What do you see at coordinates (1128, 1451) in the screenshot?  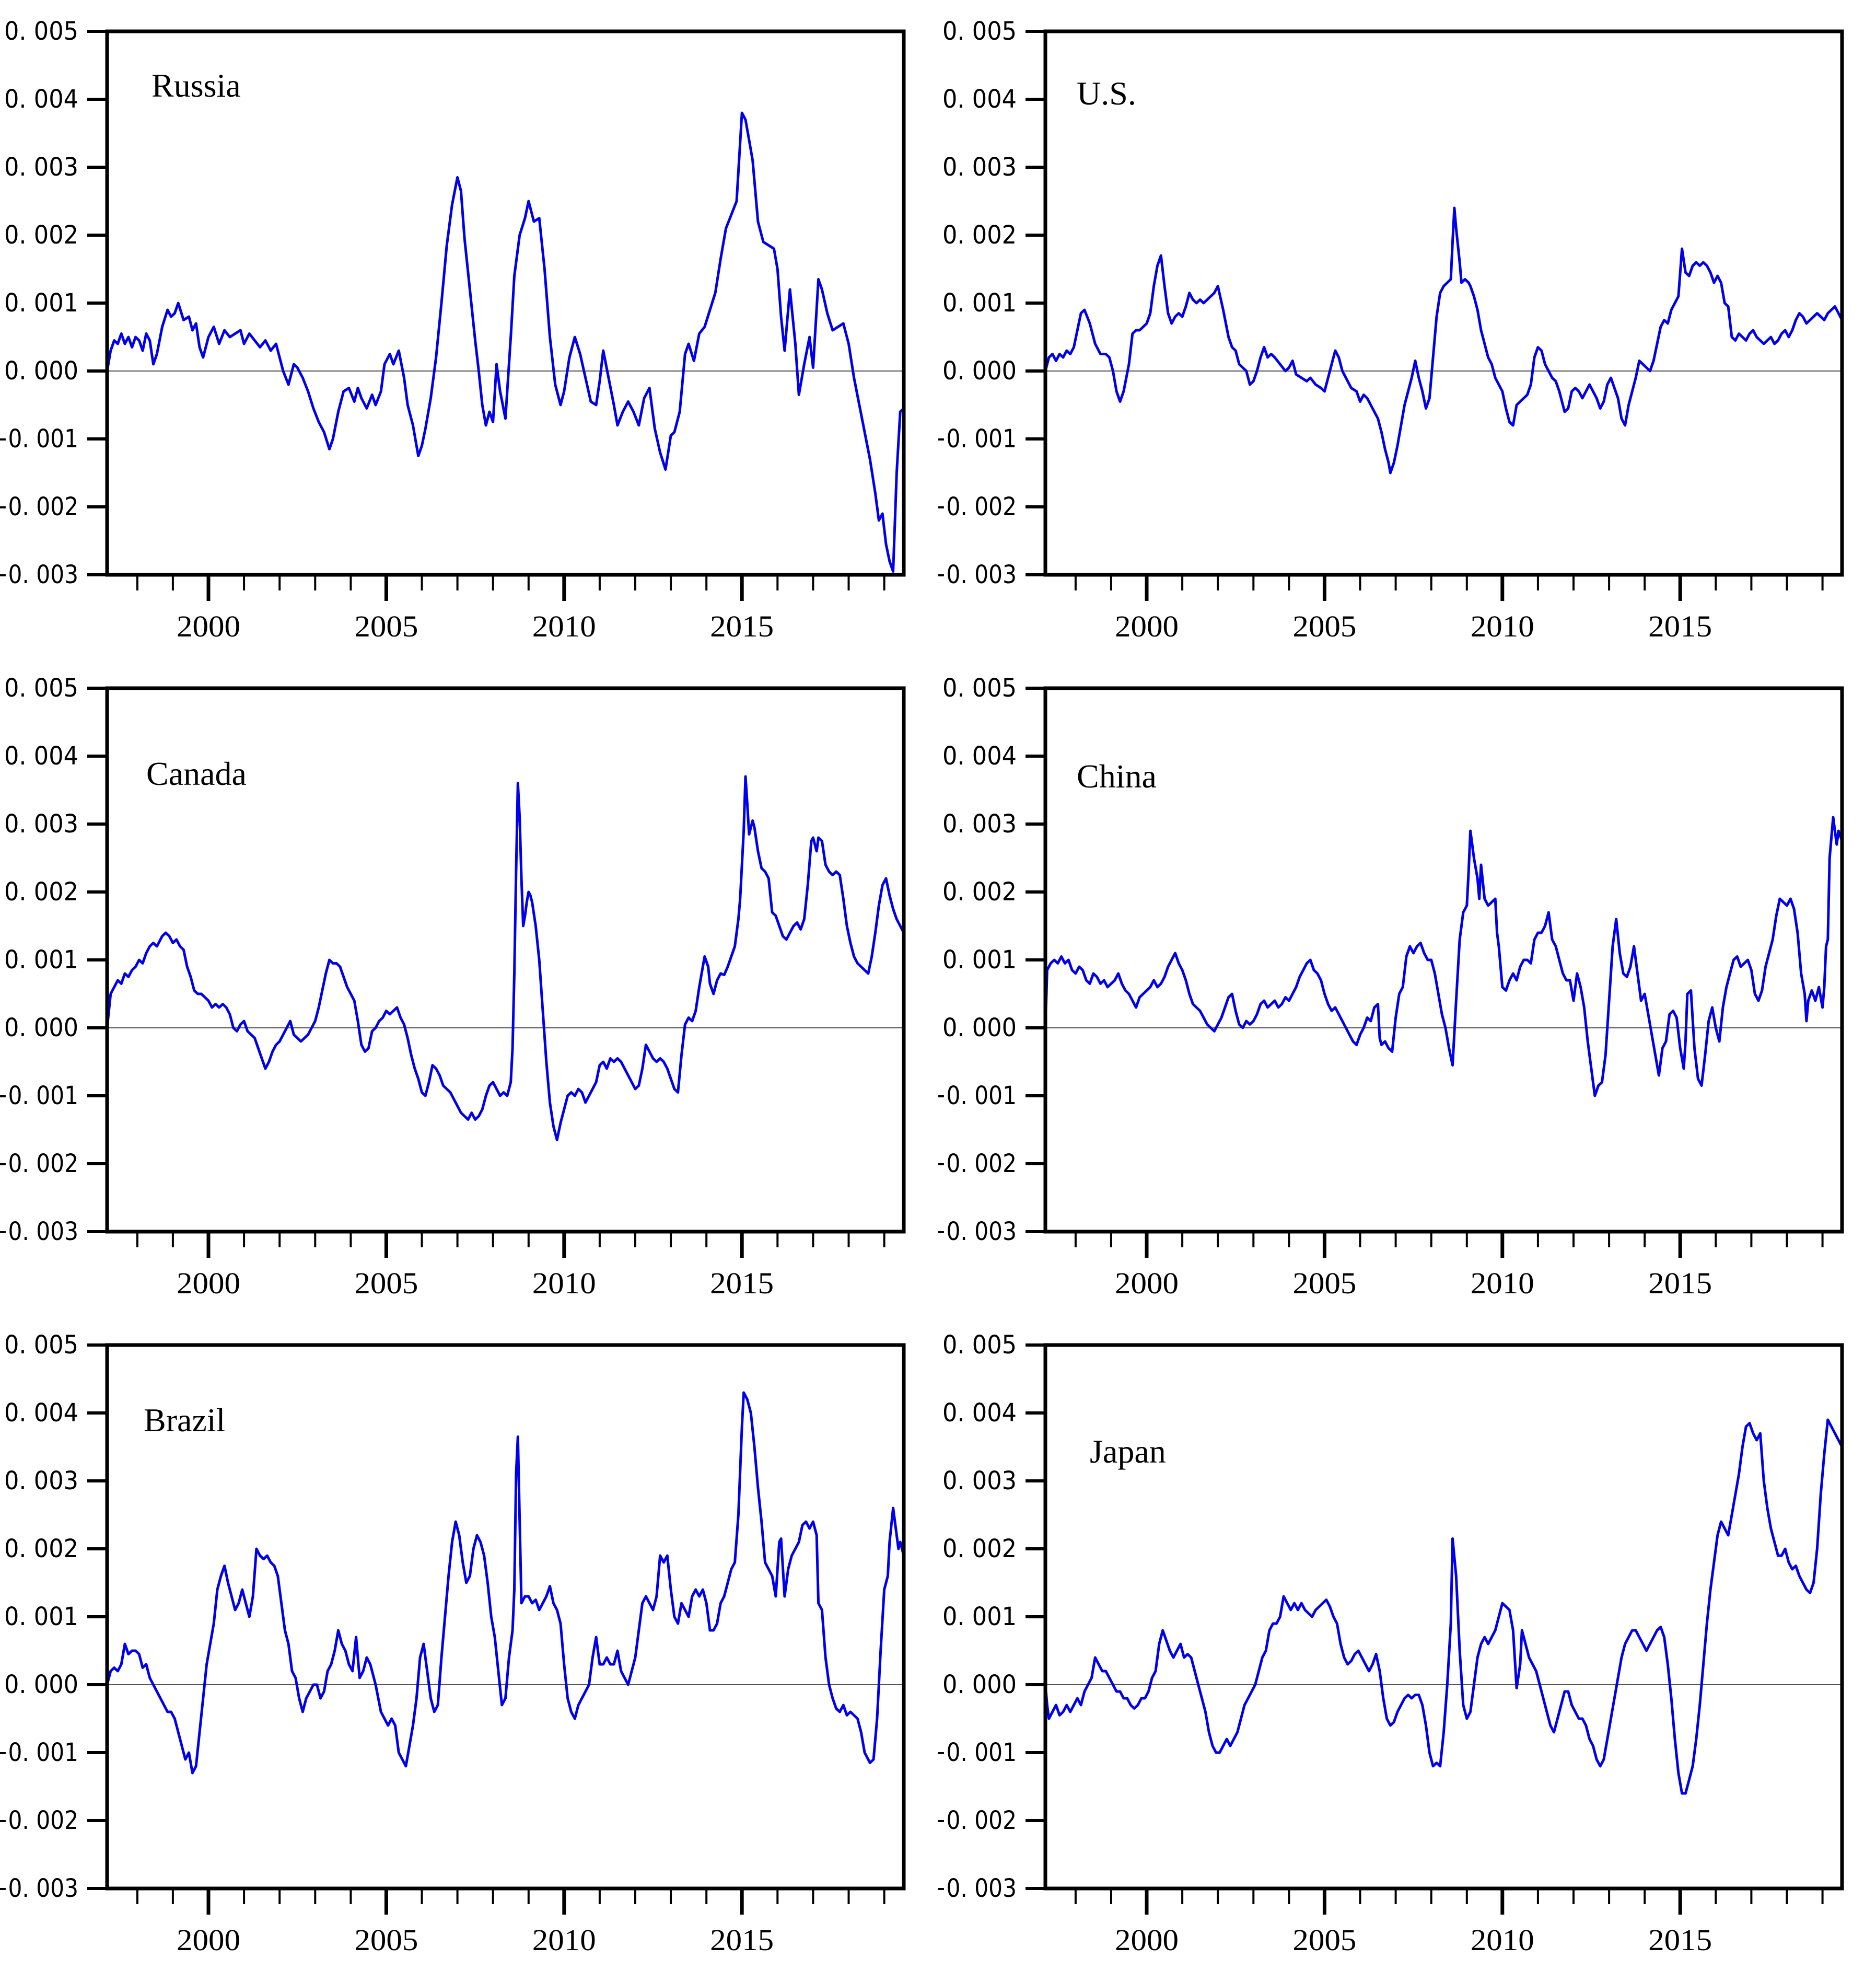 I see `chart-title: Japan` at bounding box center [1128, 1451].